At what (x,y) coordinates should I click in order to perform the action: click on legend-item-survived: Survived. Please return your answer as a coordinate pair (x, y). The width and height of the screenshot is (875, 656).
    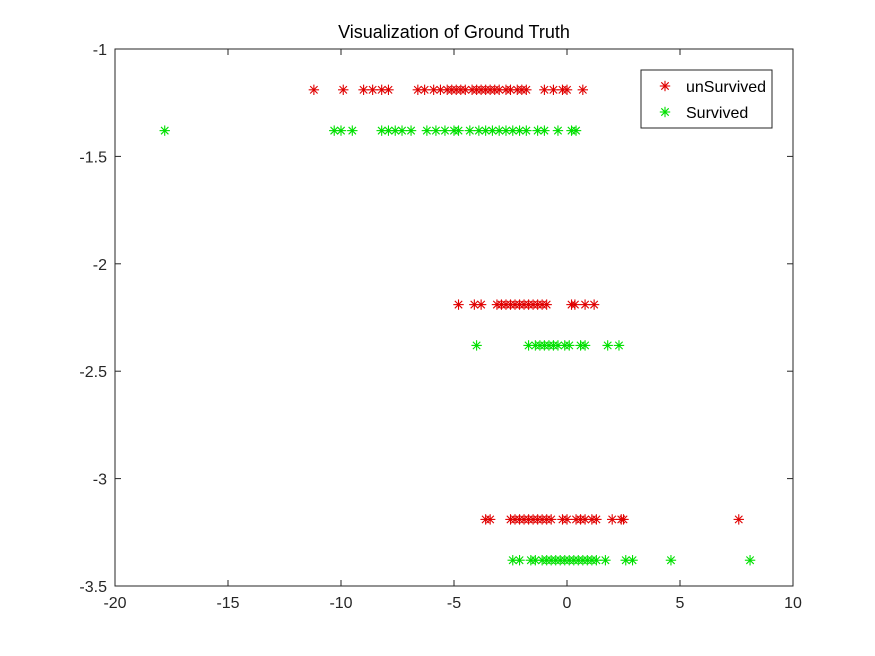
    Looking at the image, I should click on (703, 113).